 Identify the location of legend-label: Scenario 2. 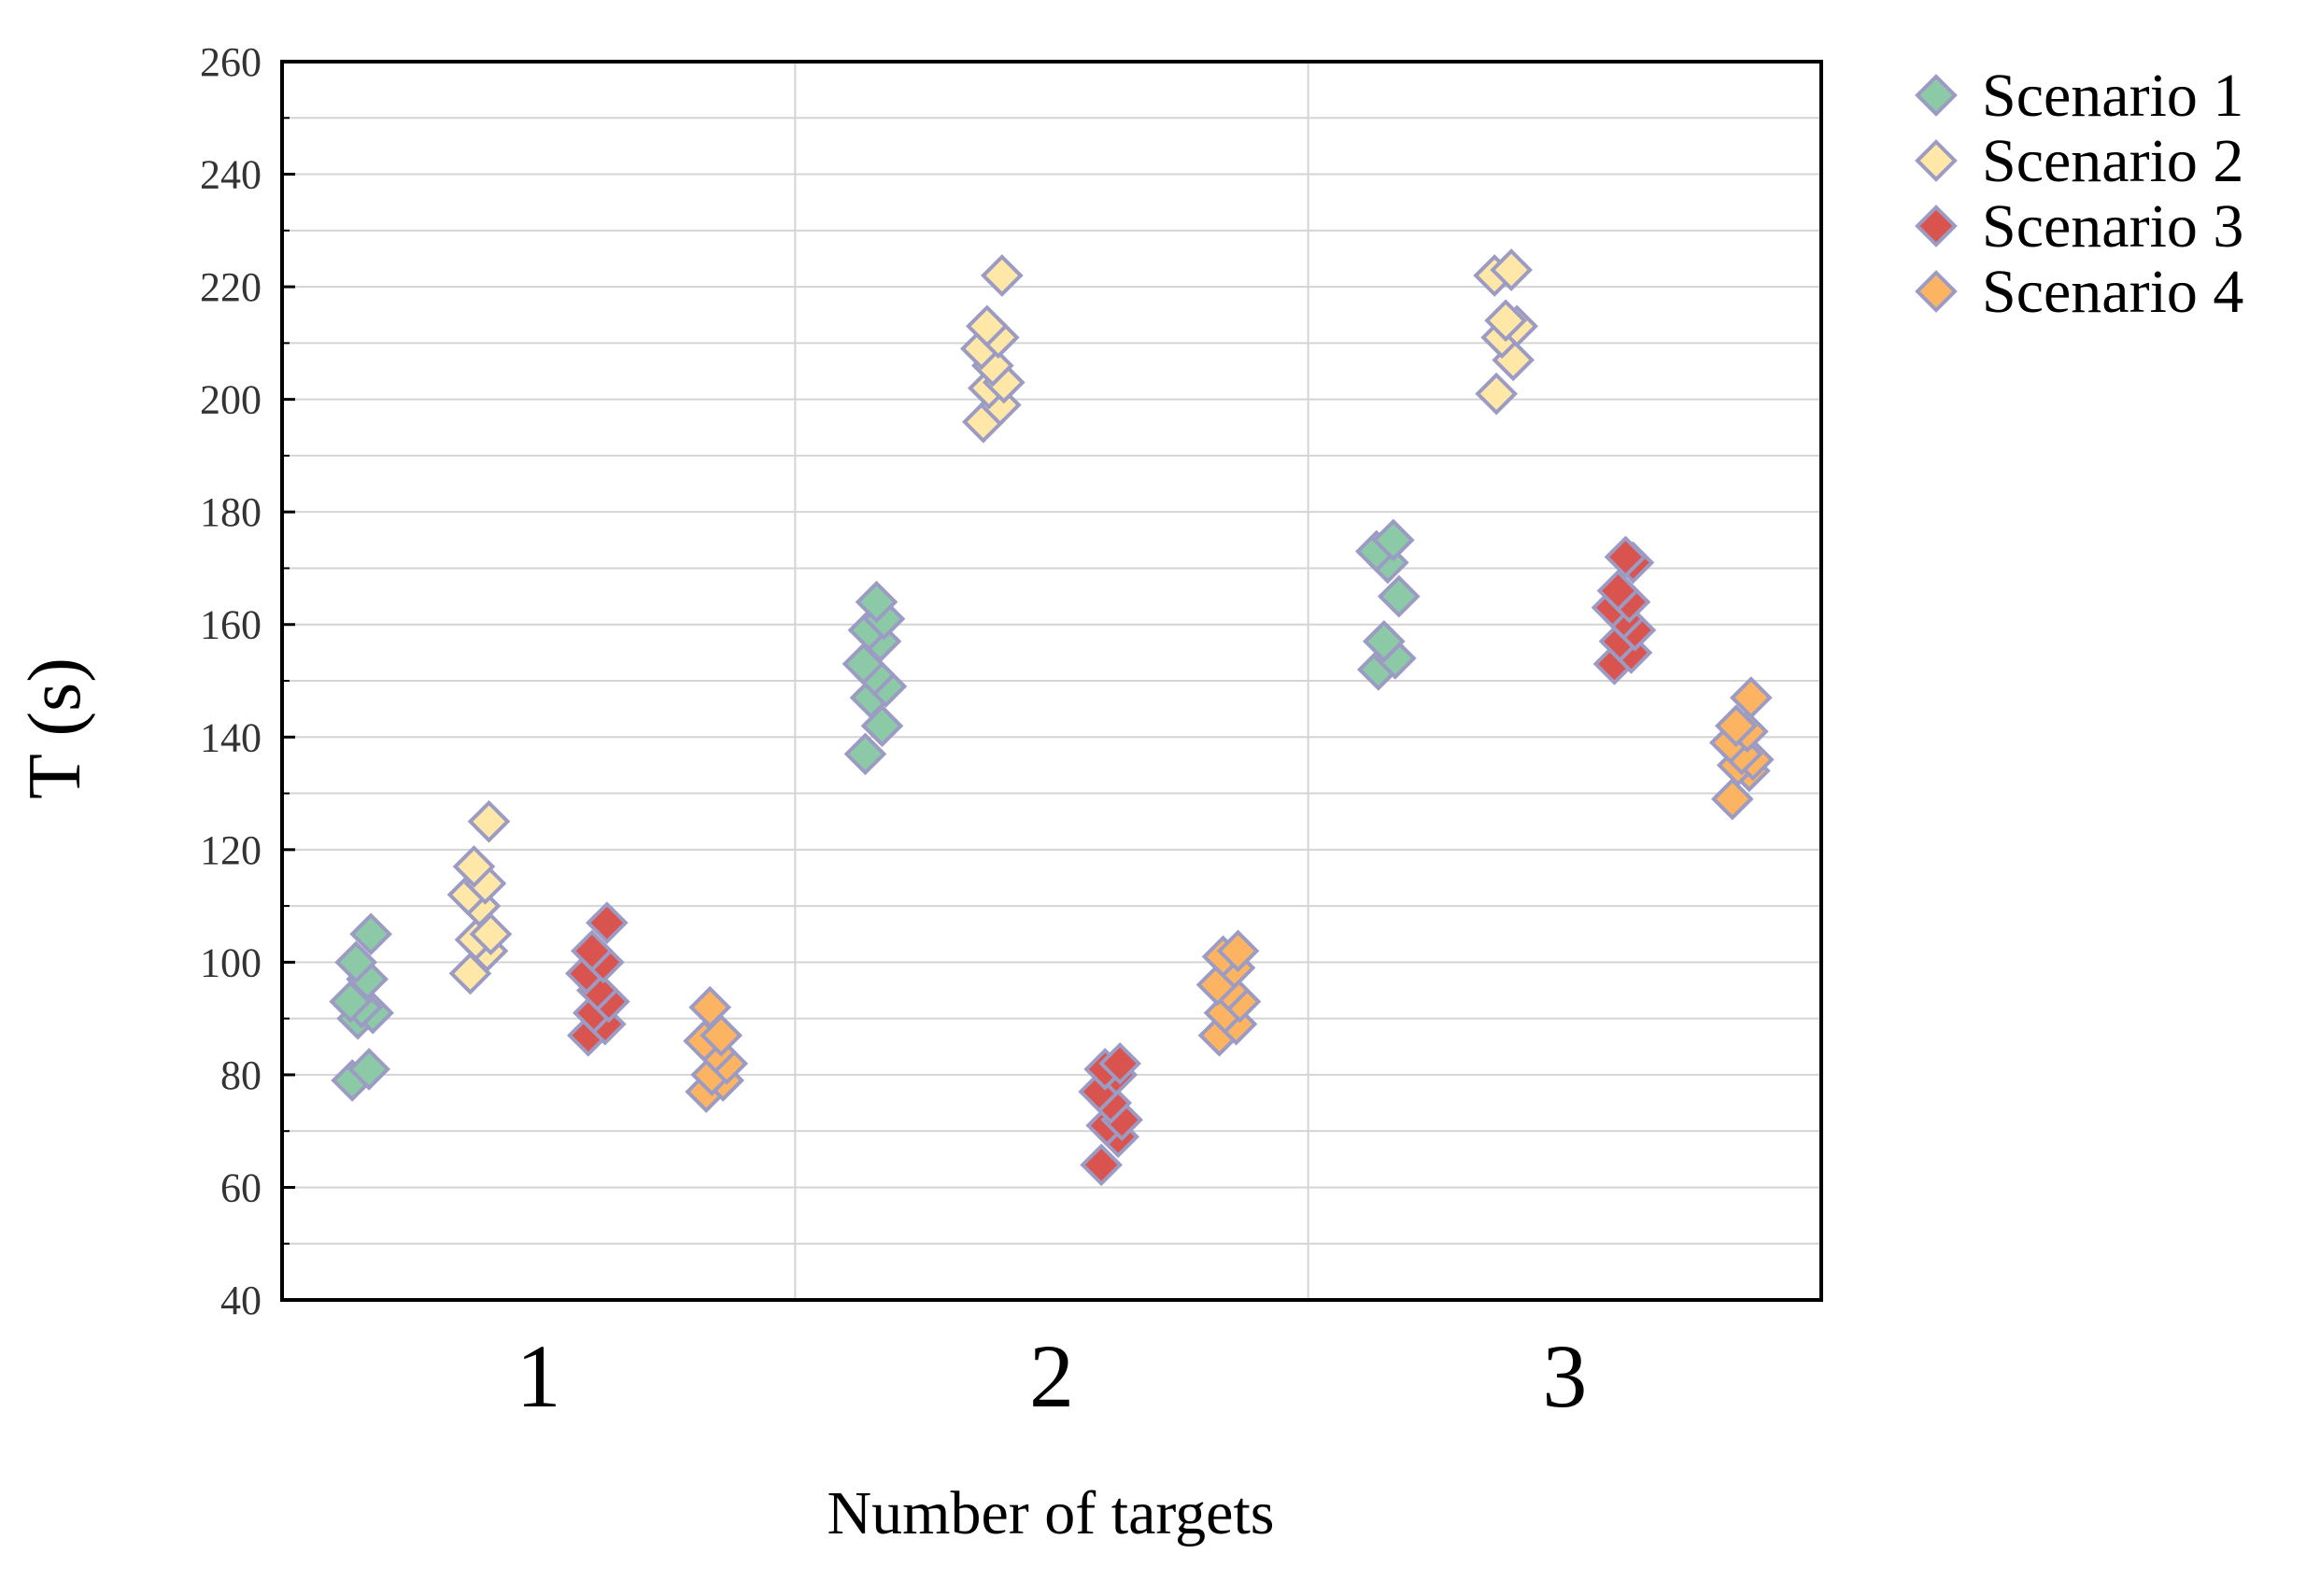
(2112, 161).